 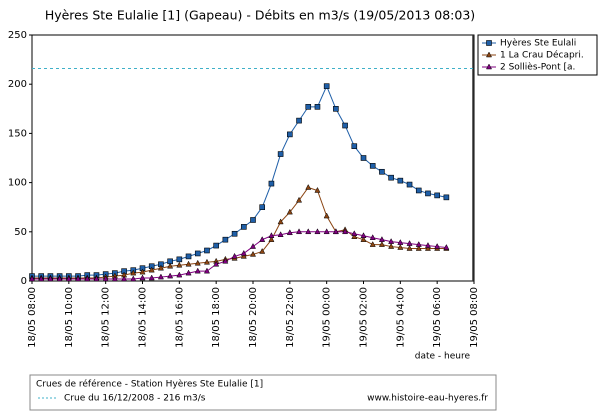 What do you see at coordinates (474, 317) in the screenshot?
I see `x-tick-label: 19/05 08:00` at bounding box center [474, 317].